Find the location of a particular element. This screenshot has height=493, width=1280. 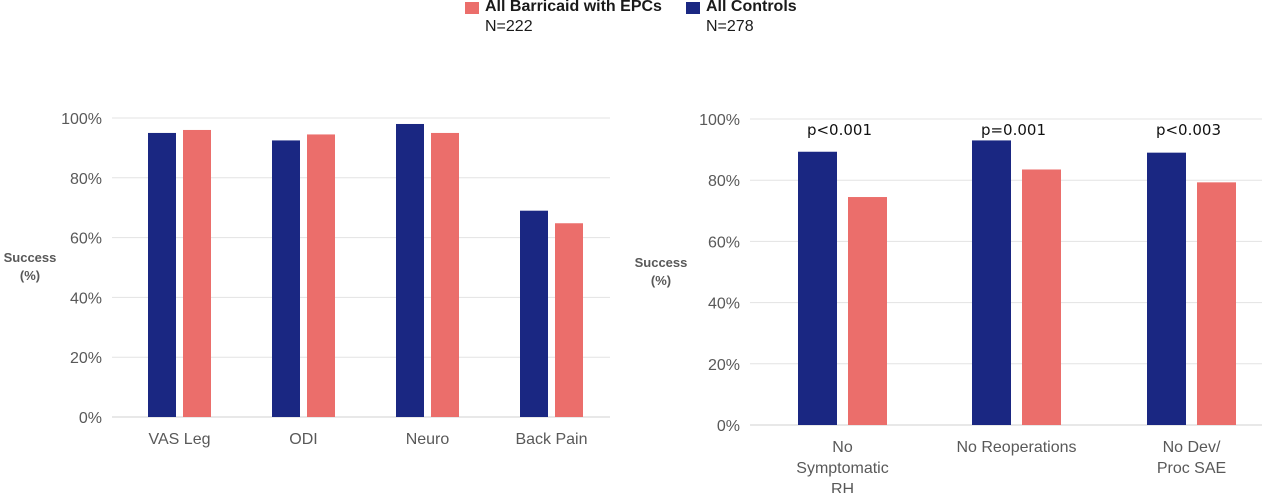

p-value-annotation: p<0.001 is located at coordinates (839, 130).